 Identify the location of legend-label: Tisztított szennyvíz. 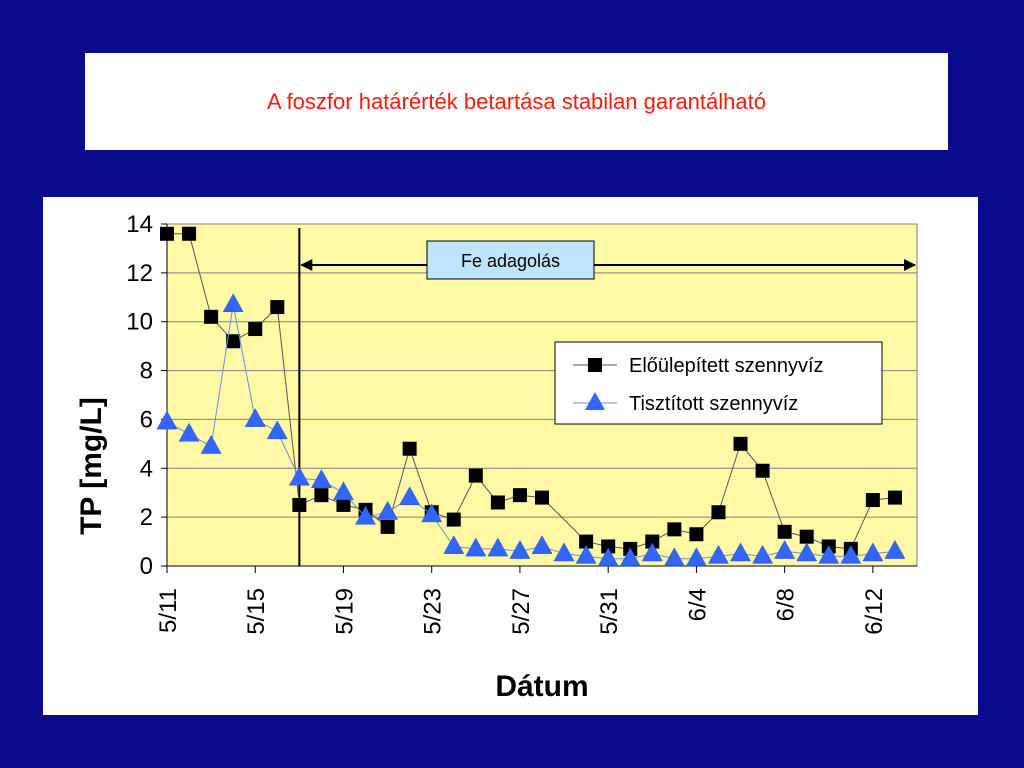
(713, 404).